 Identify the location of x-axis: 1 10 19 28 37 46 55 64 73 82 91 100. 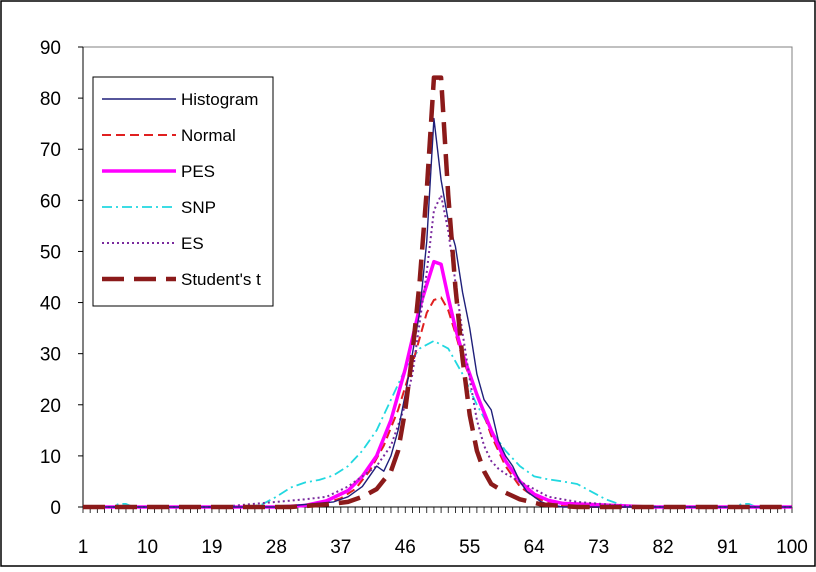
(443, 532).